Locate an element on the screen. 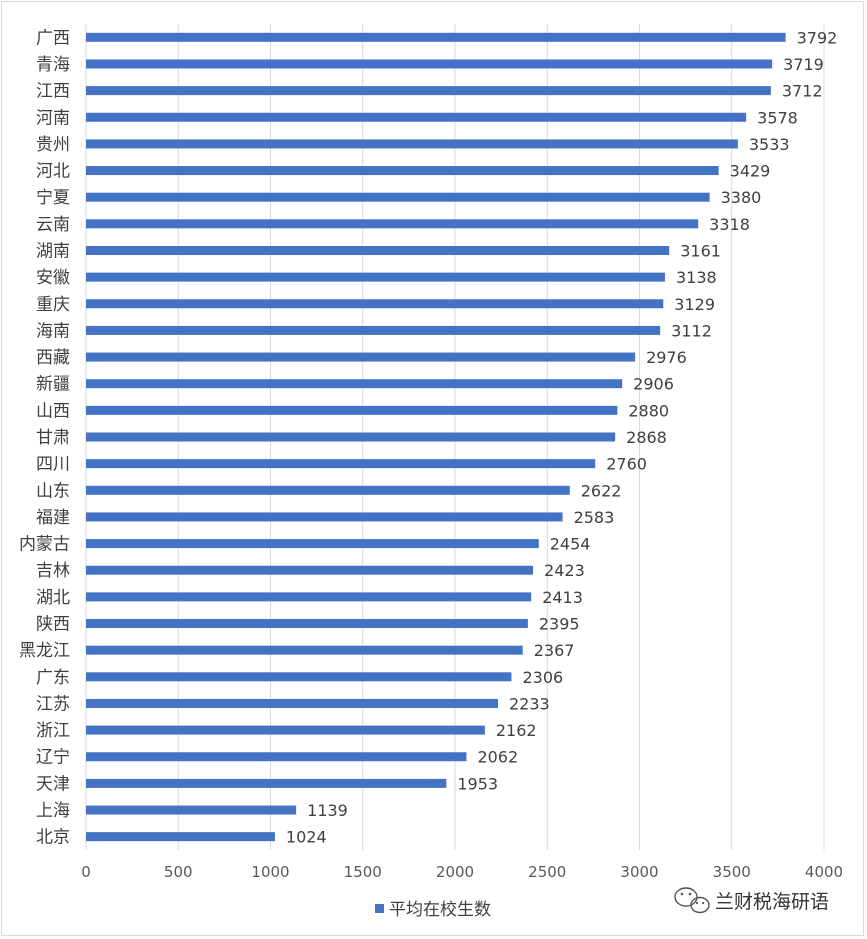  category-label: 青海 is located at coordinates (53, 65).